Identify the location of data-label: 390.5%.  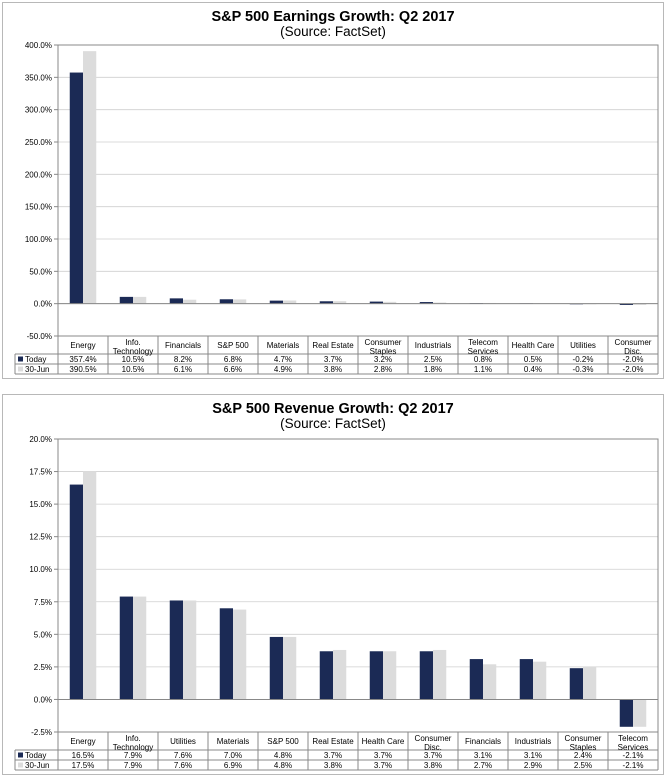
(82, 369).